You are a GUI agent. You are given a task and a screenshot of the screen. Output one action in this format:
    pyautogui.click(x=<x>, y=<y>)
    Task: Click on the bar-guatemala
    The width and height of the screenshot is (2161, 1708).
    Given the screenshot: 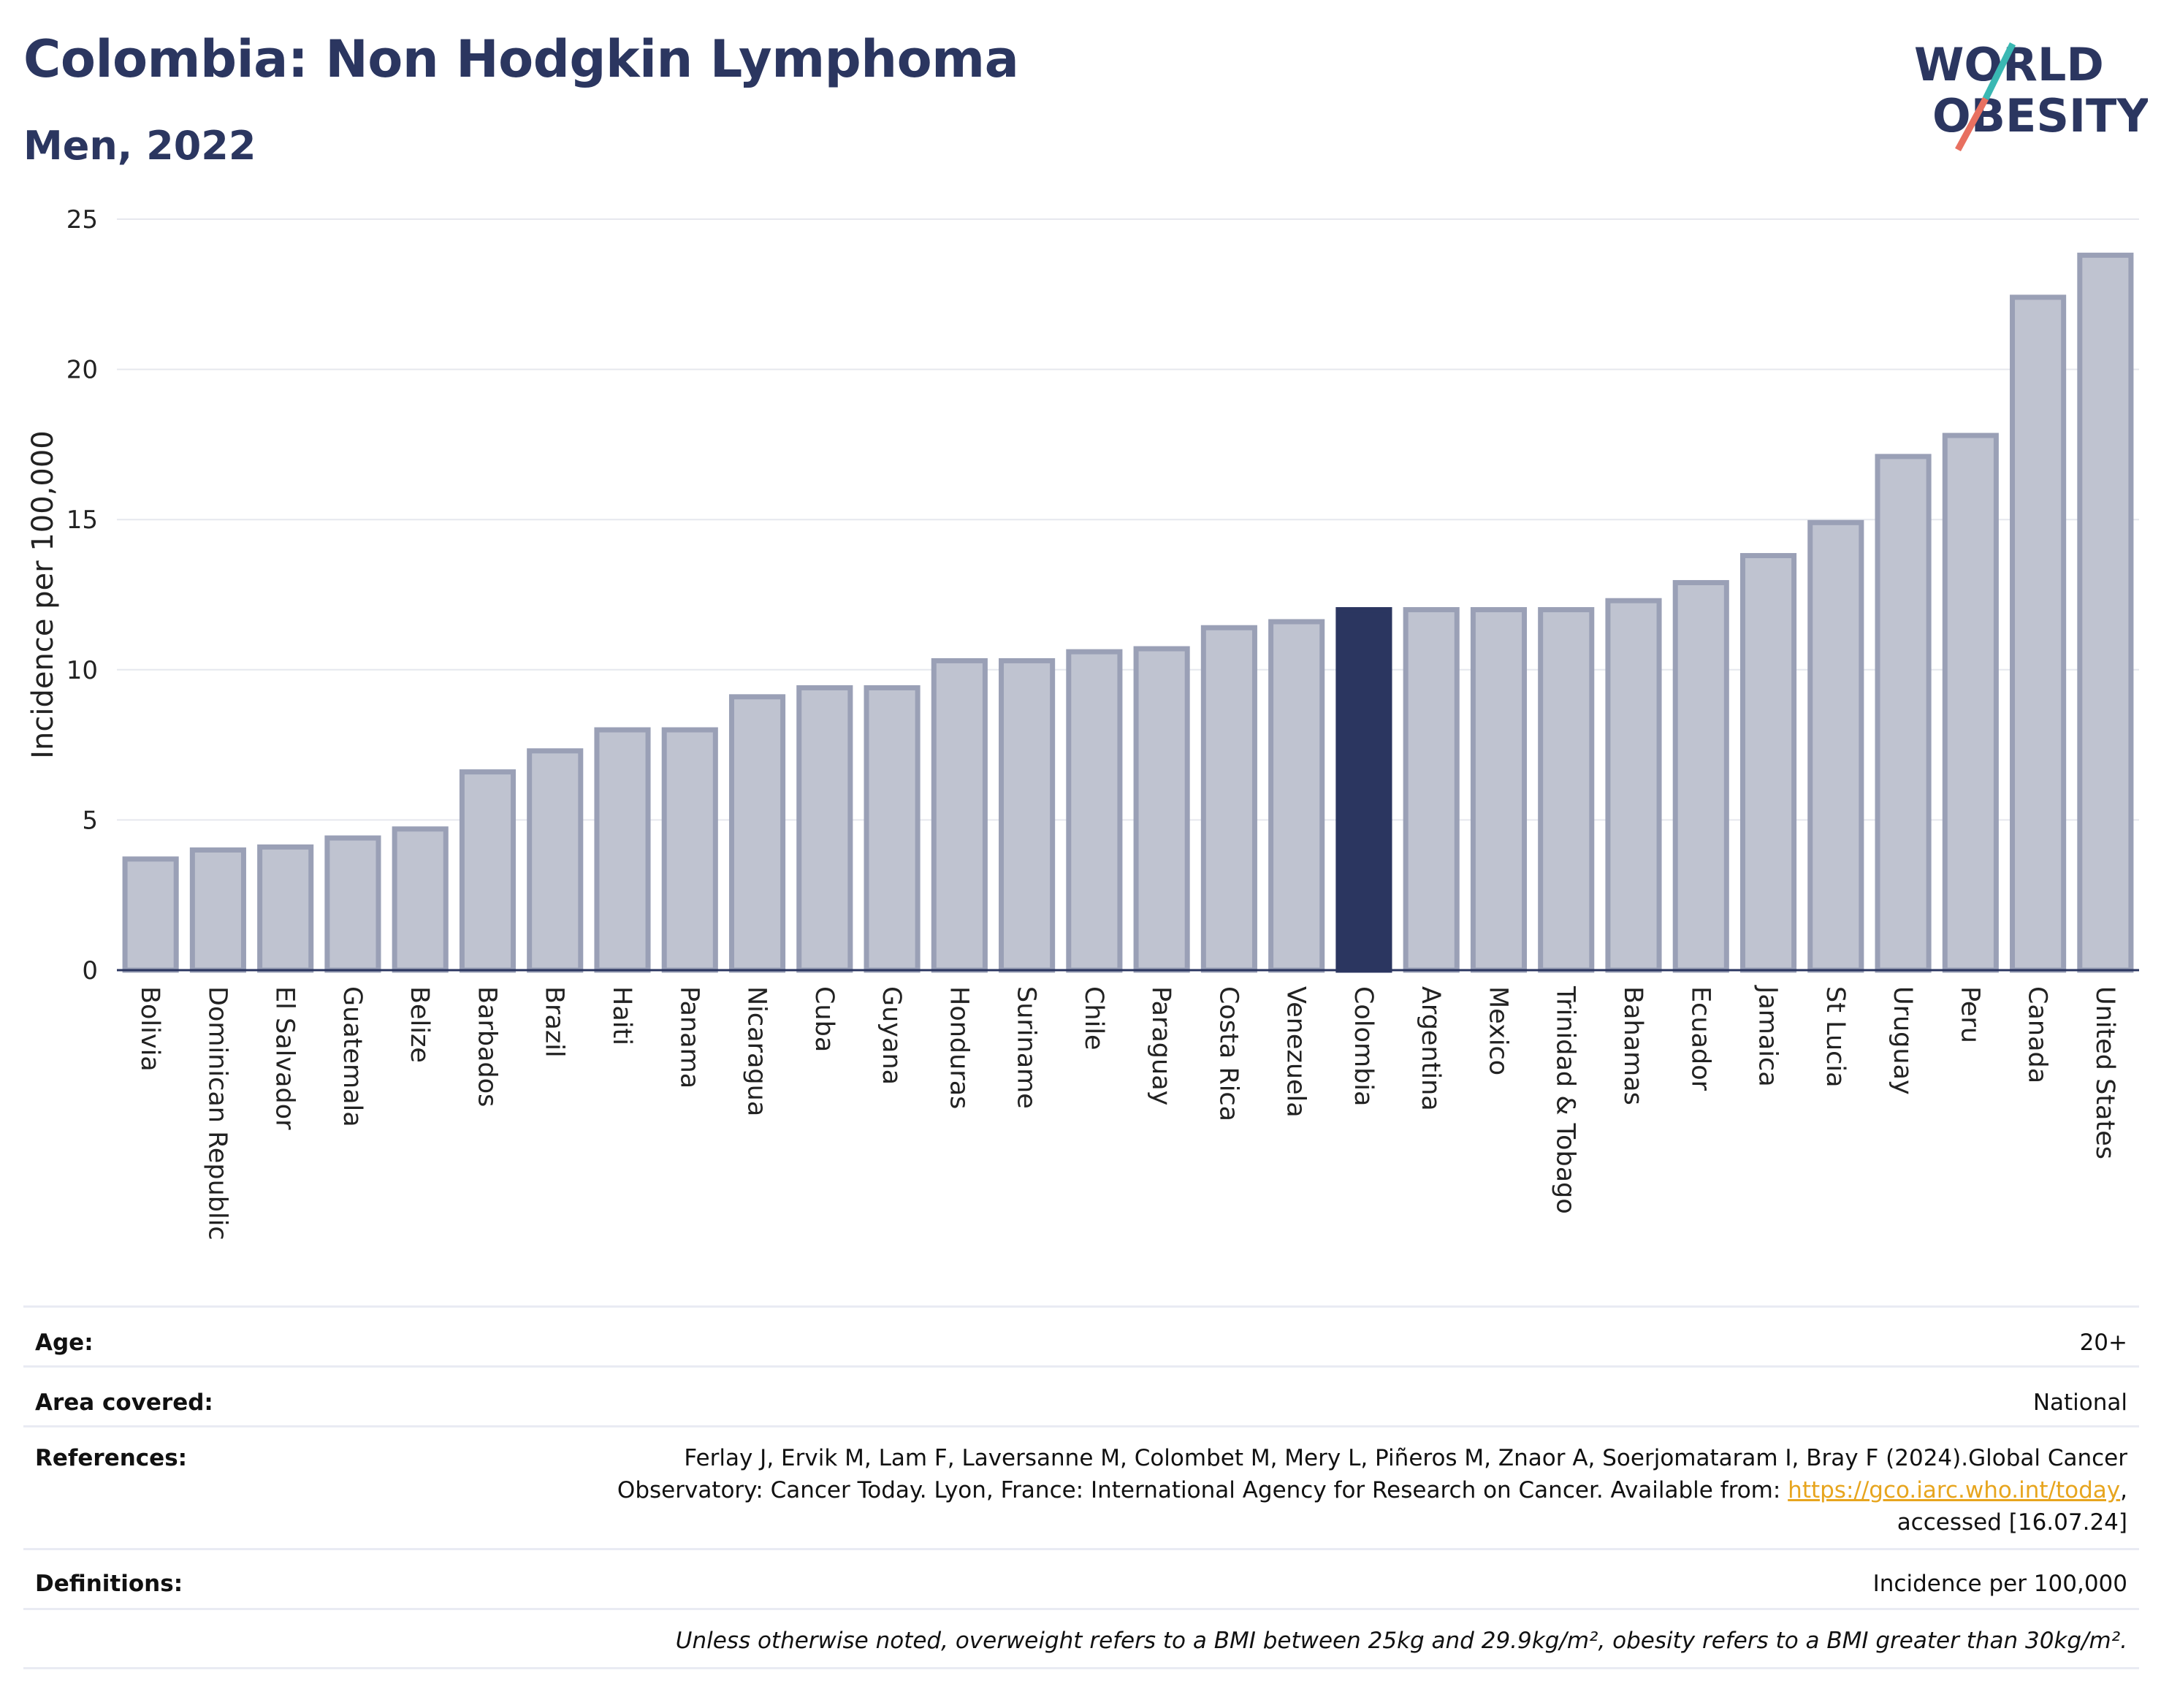 What is the action you would take?
    pyautogui.click(x=352, y=904)
    